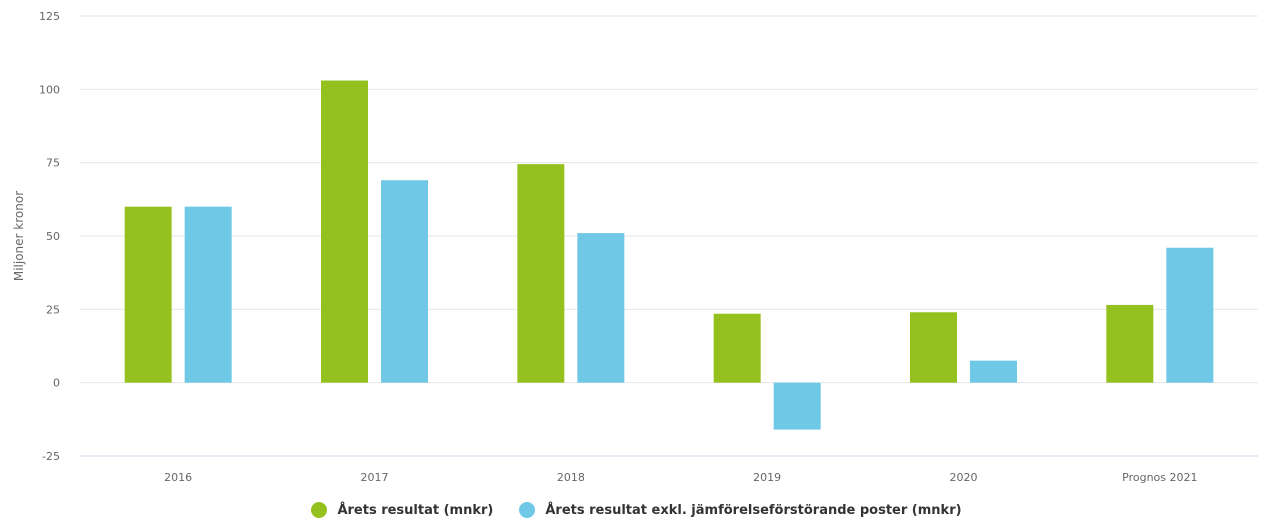 Image resolution: width=1273 pixels, height=526 pixels. I want to click on y-axis-ticks: -25 0 25 50 75 100 125, so click(49, 236).